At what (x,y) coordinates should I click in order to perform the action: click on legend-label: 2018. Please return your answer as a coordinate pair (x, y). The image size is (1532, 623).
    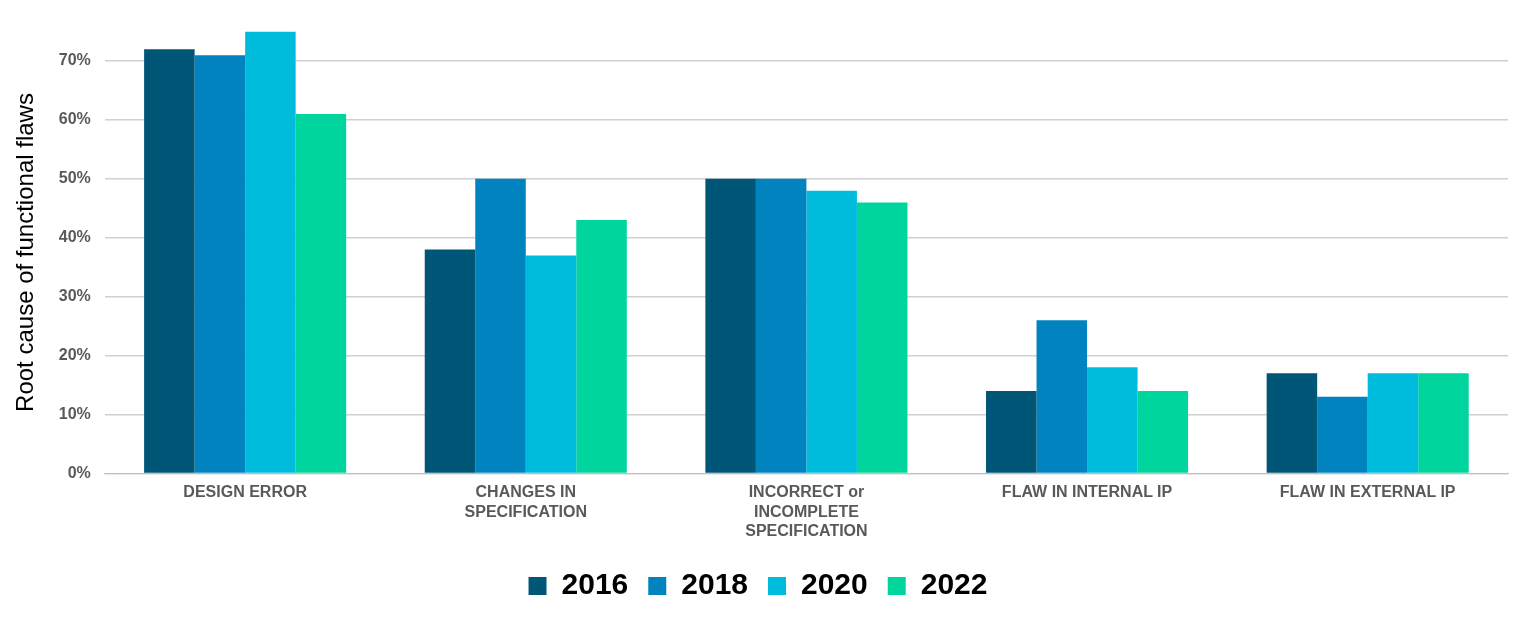
    Looking at the image, I should click on (715, 584).